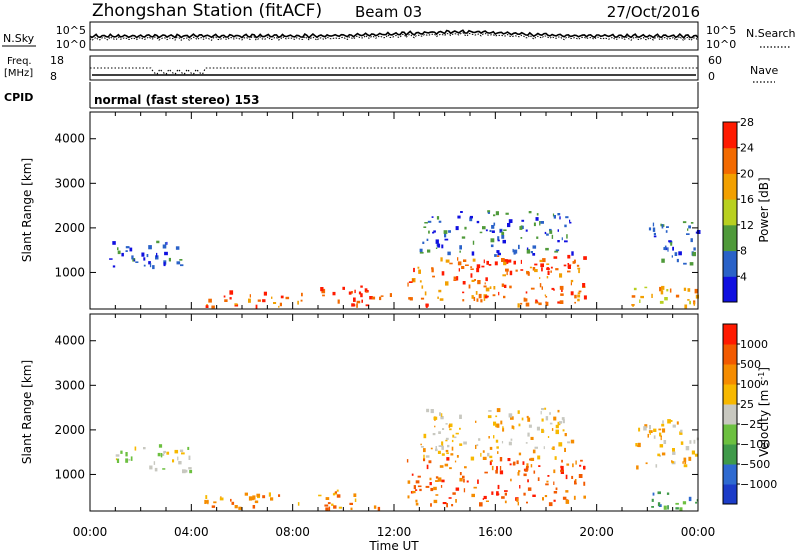  What do you see at coordinates (754, 344) in the screenshot?
I see `velocity-colorbar-tick-label: 1000` at bounding box center [754, 344].